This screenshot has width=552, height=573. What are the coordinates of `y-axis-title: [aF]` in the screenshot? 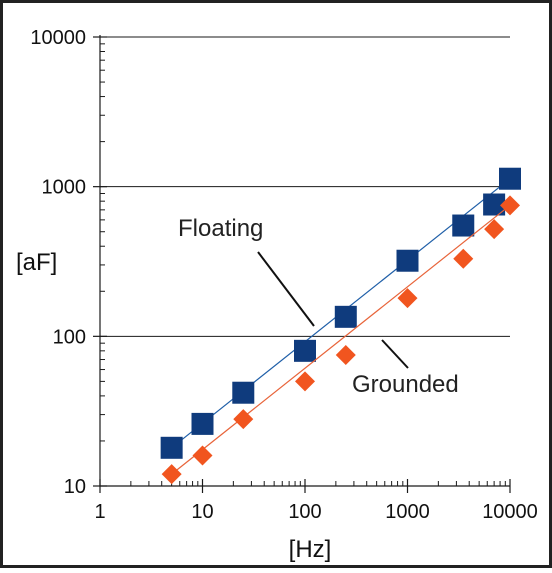 It's located at (36, 262).